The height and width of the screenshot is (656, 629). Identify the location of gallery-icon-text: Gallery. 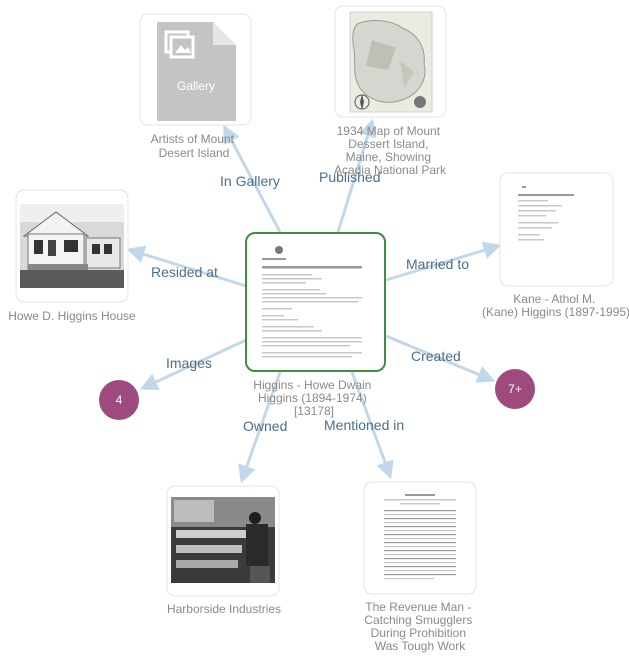
(196, 86).